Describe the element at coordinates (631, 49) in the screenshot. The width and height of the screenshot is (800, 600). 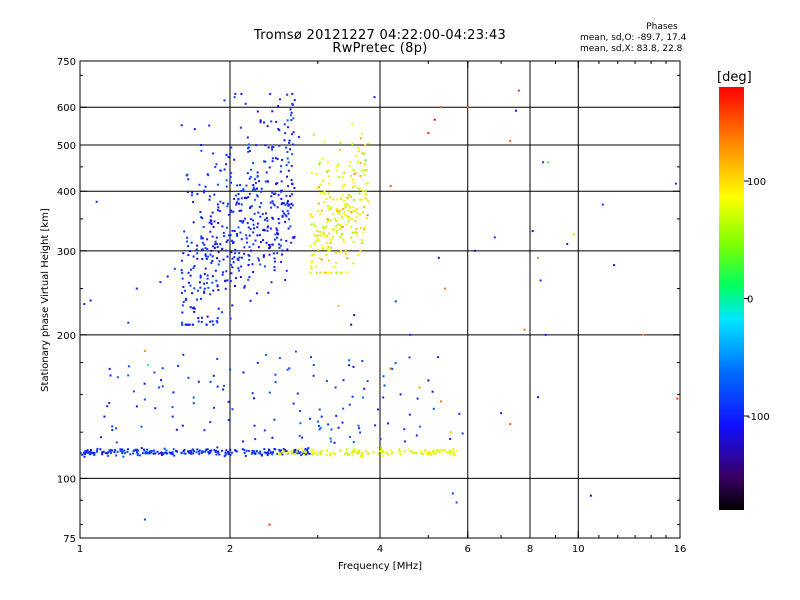
I see `phase-stats-x: mean, sd,X: 83.8, 22.8` at that location.